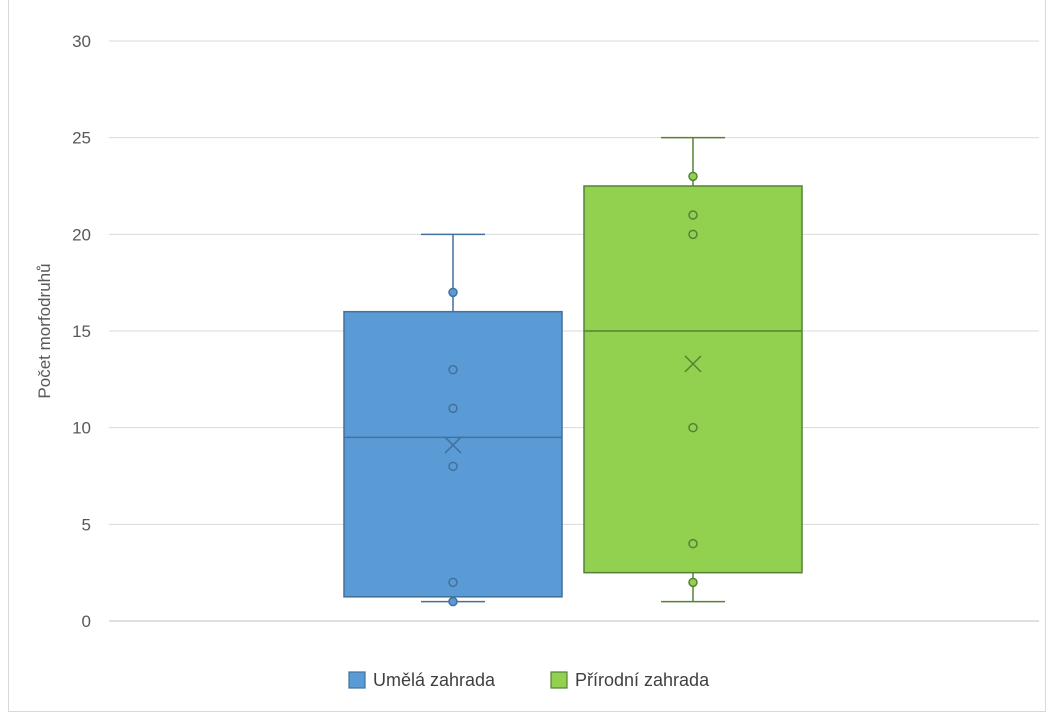  What do you see at coordinates (81, 138) in the screenshot?
I see `y-tick-label: 25` at bounding box center [81, 138].